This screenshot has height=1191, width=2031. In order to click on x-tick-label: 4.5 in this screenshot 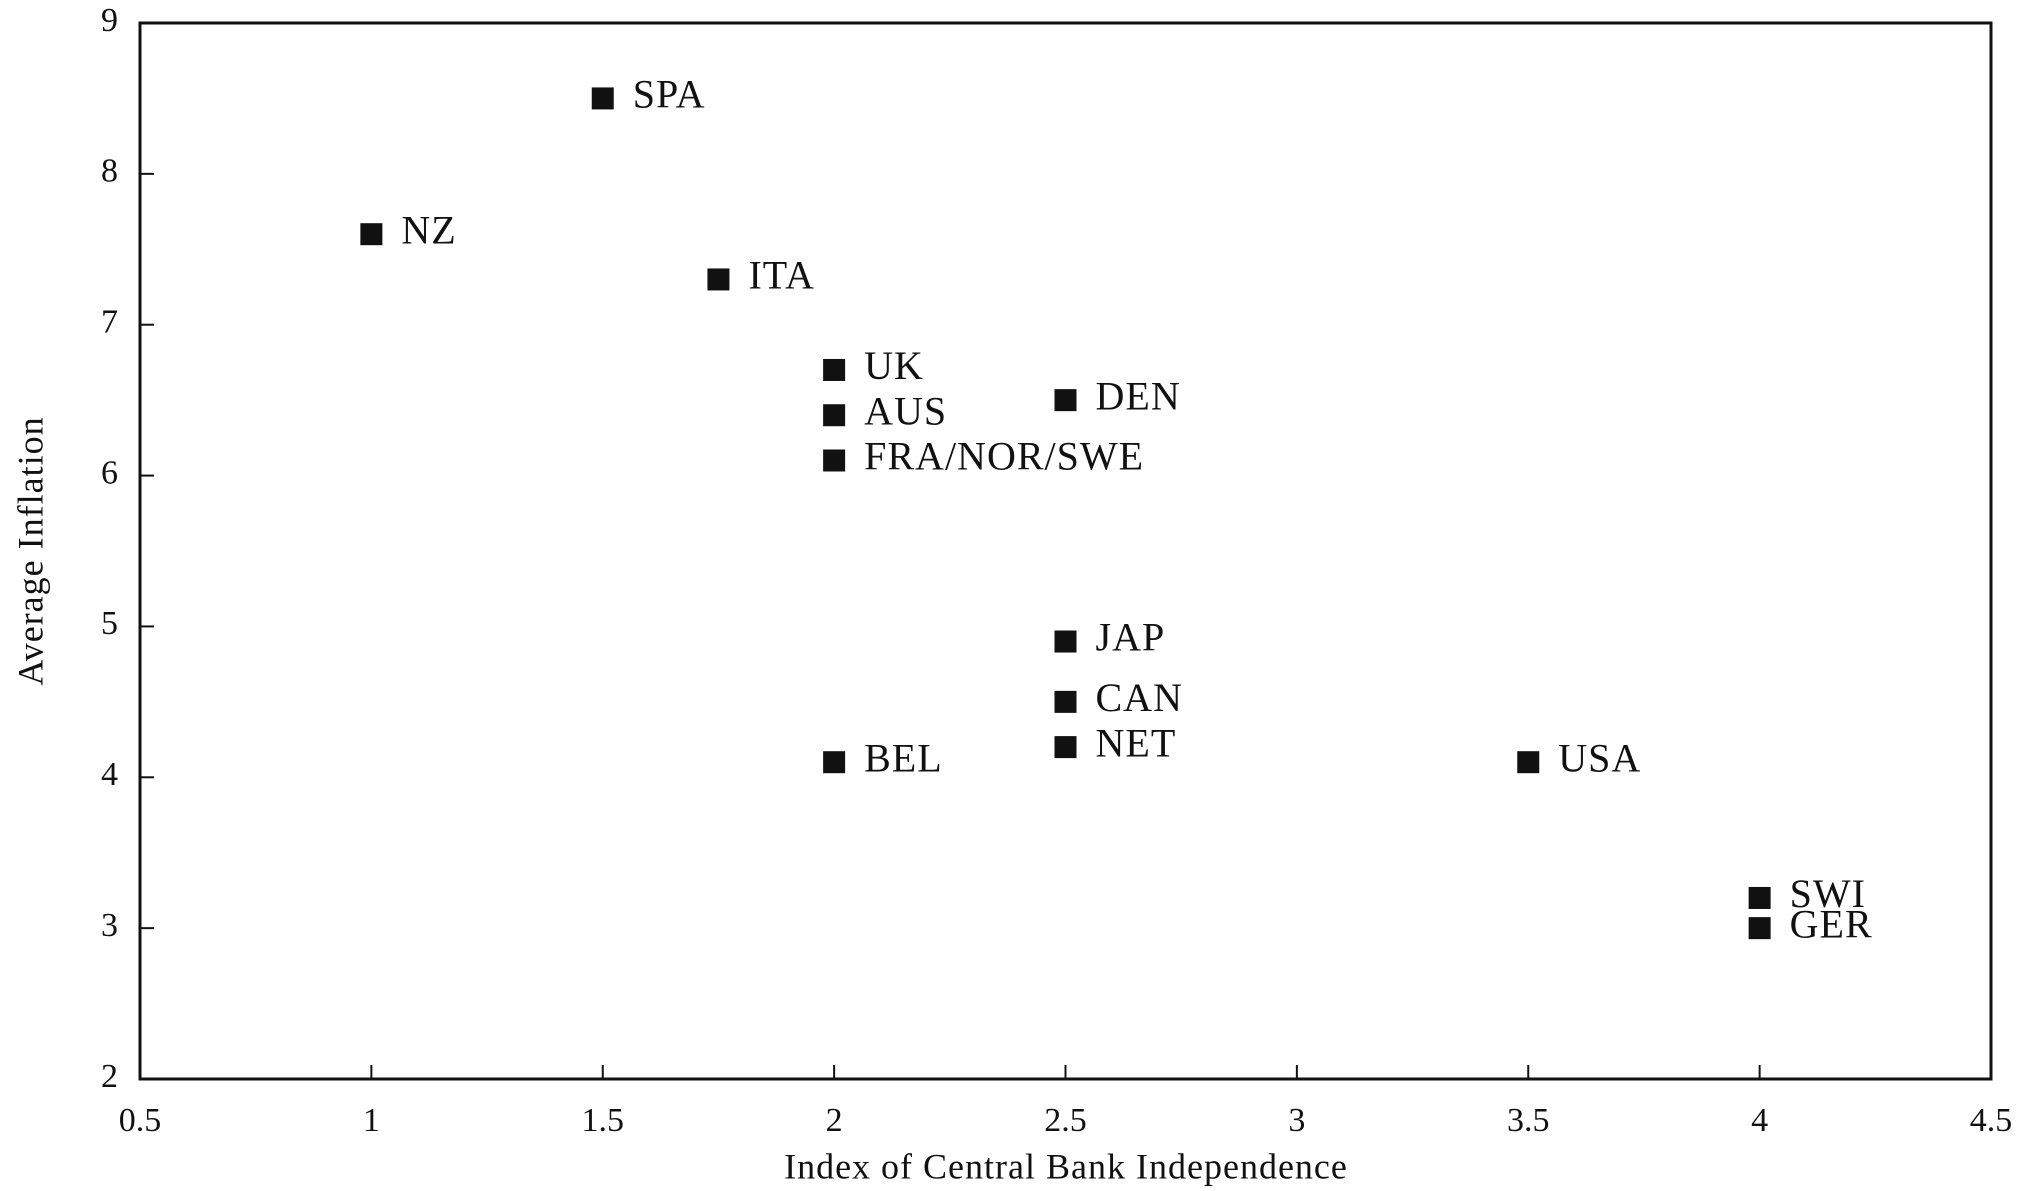, I will do `click(1991, 1120)`.